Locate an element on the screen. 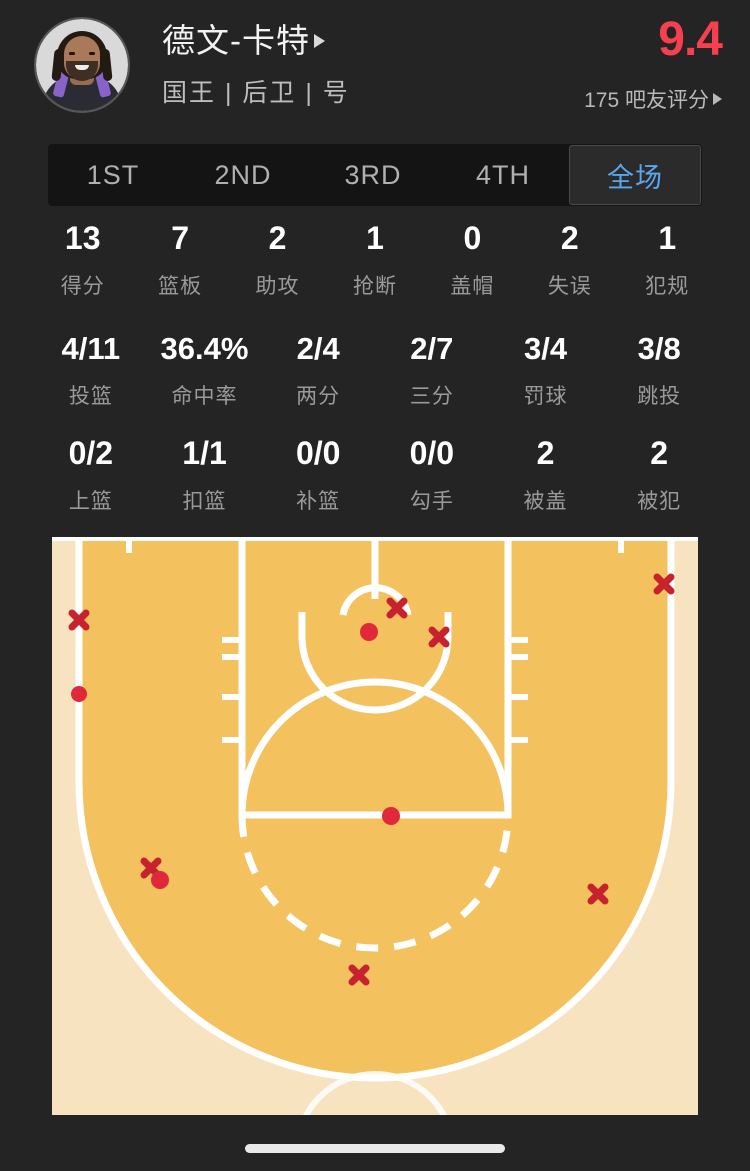  lane-box is located at coordinates (375, 678).